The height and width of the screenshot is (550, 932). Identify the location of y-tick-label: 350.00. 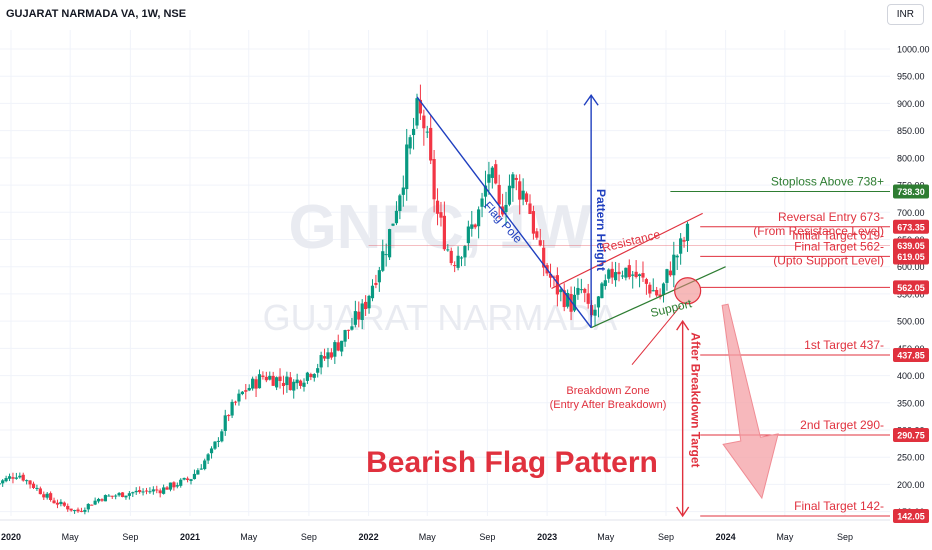
(911, 403).